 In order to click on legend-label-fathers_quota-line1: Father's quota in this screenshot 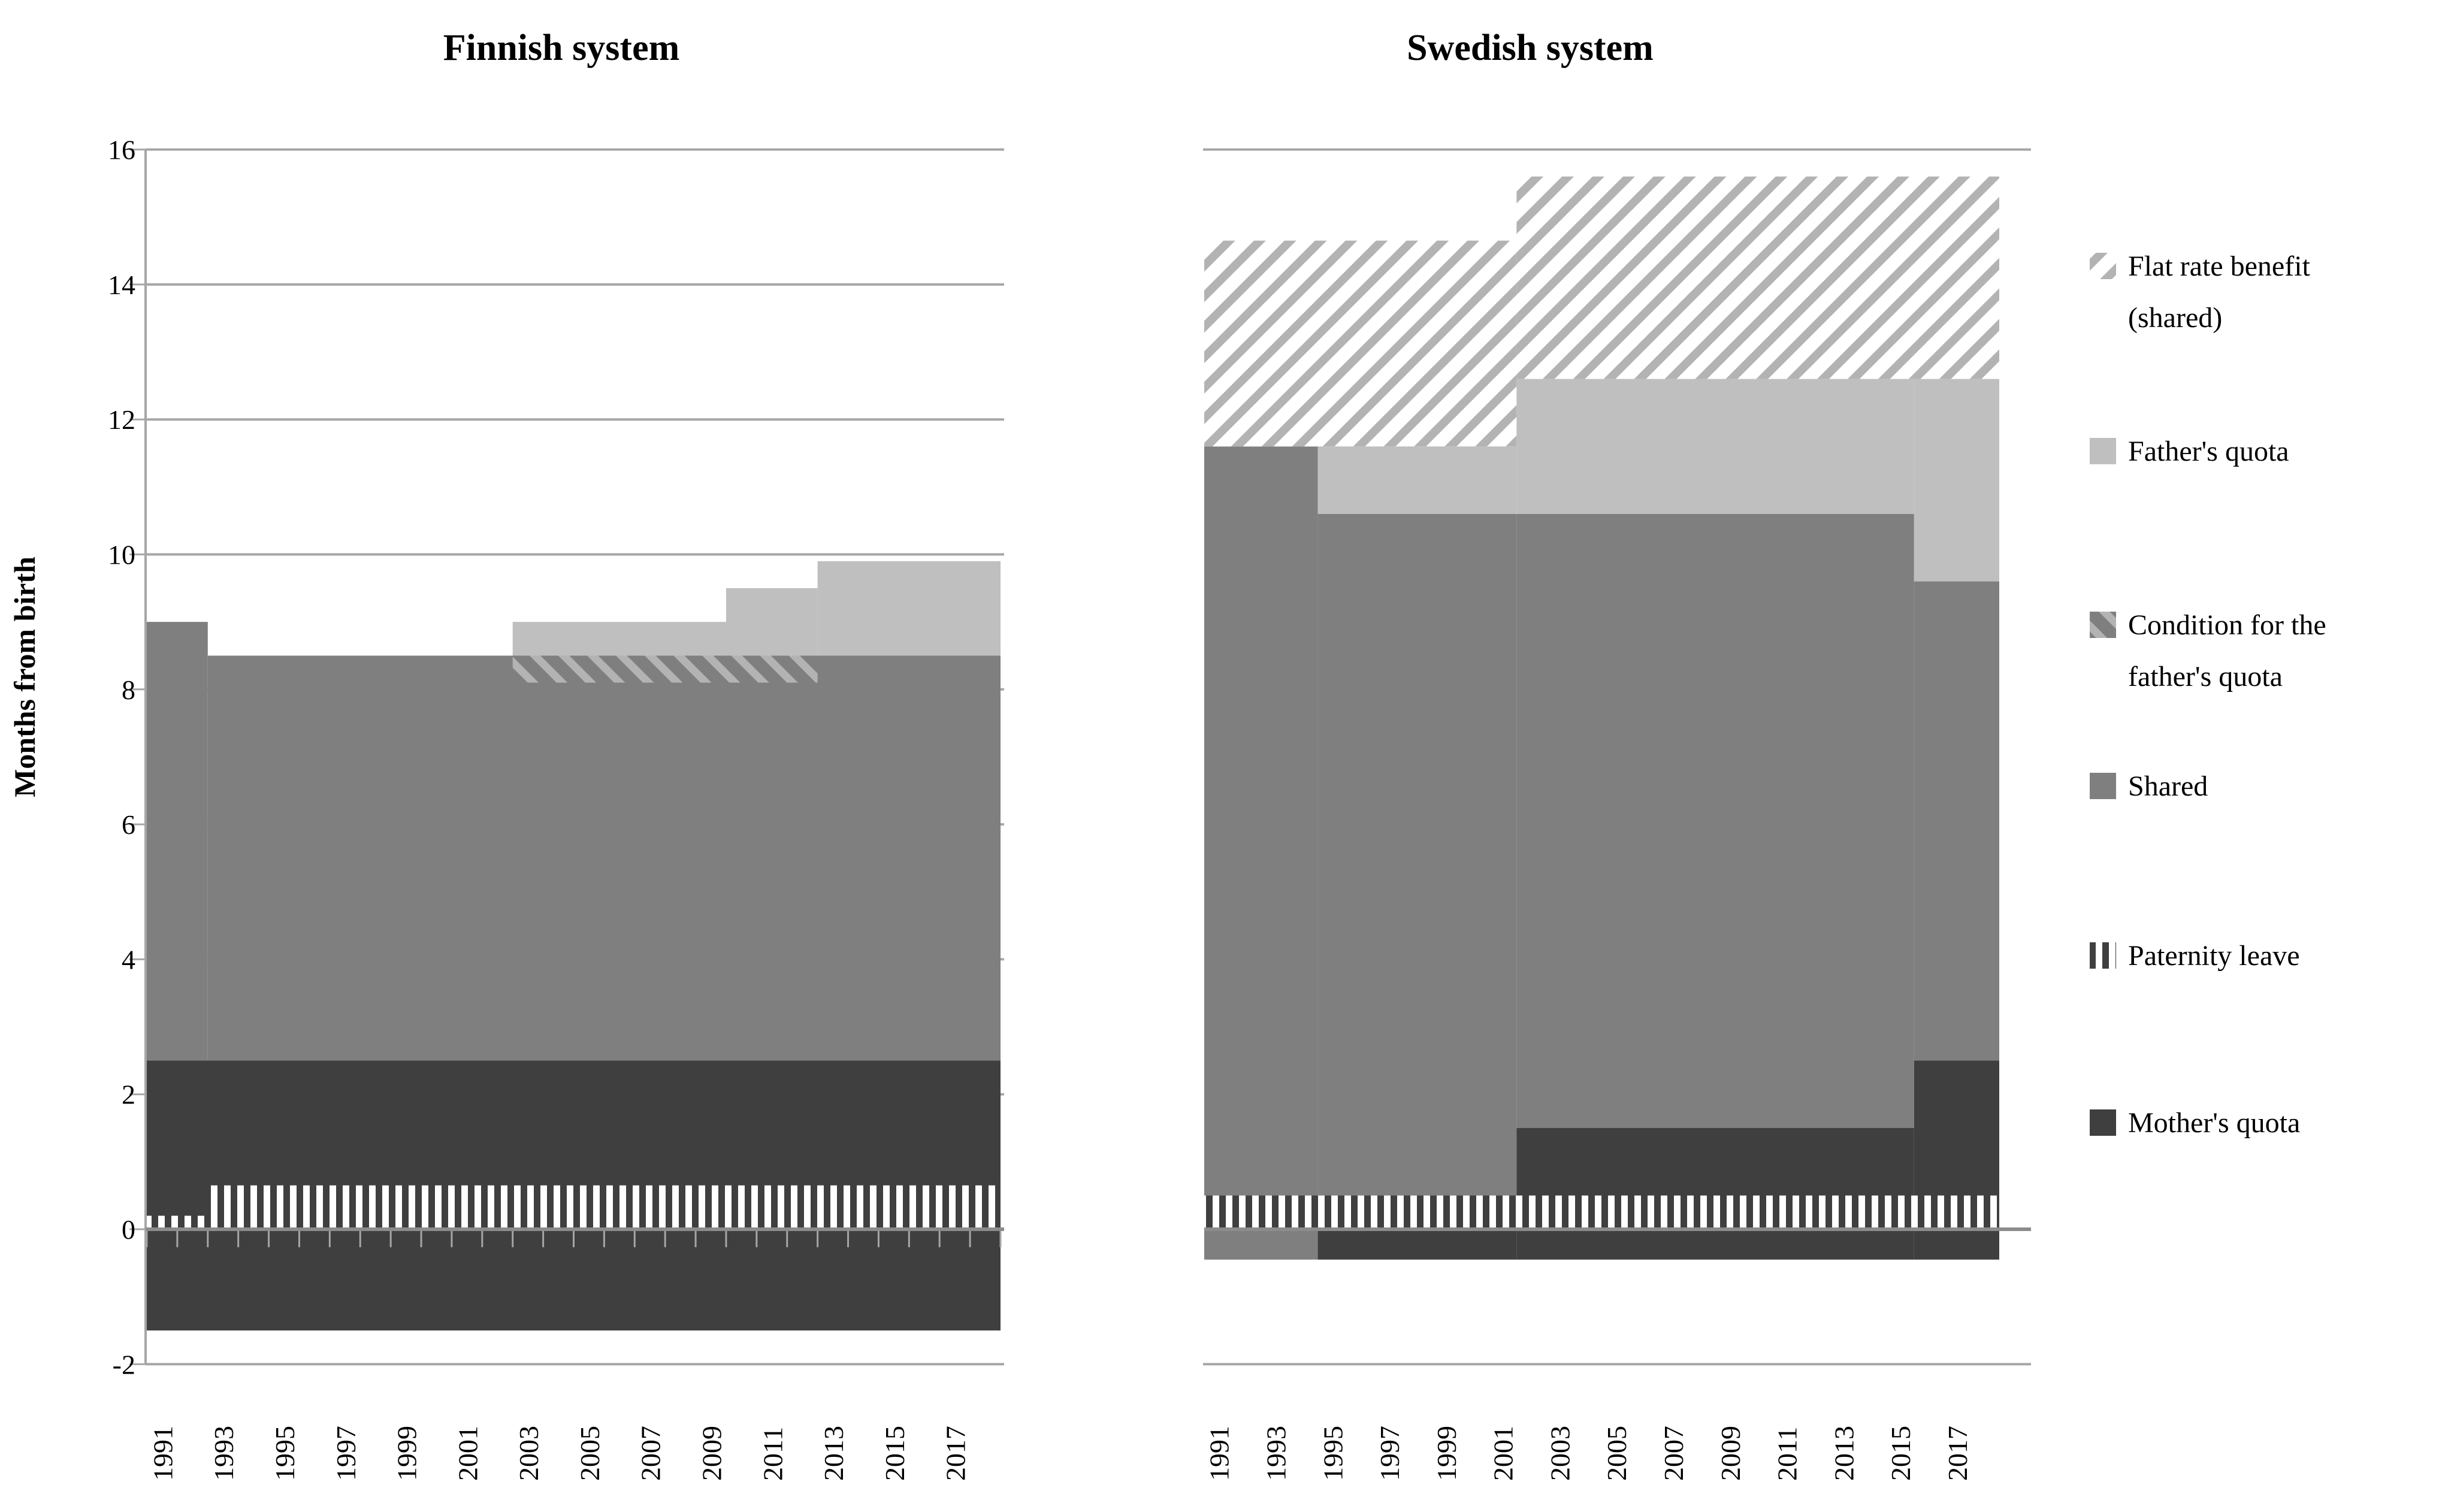, I will do `click(2208, 451)`.